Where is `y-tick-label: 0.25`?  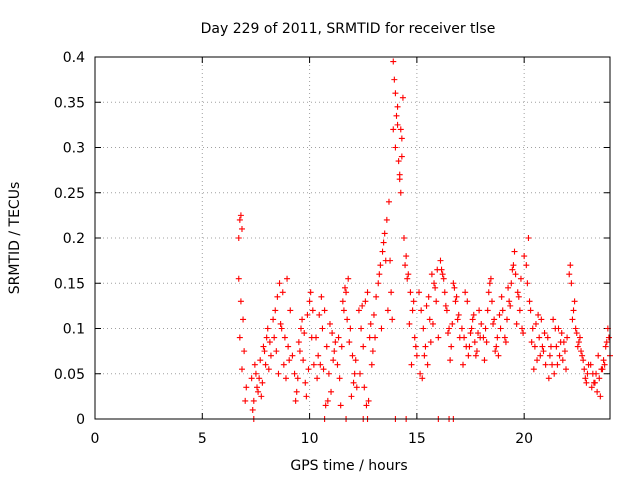
y-tick-label: 0.25 is located at coordinates (69, 194).